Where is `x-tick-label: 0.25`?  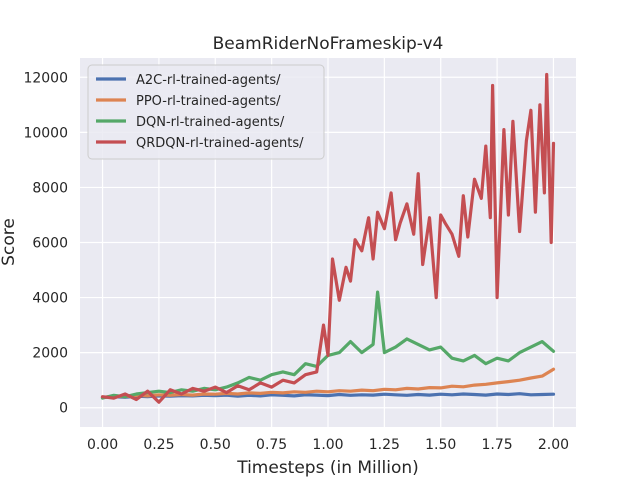
x-tick-label: 0.25 is located at coordinates (158, 445).